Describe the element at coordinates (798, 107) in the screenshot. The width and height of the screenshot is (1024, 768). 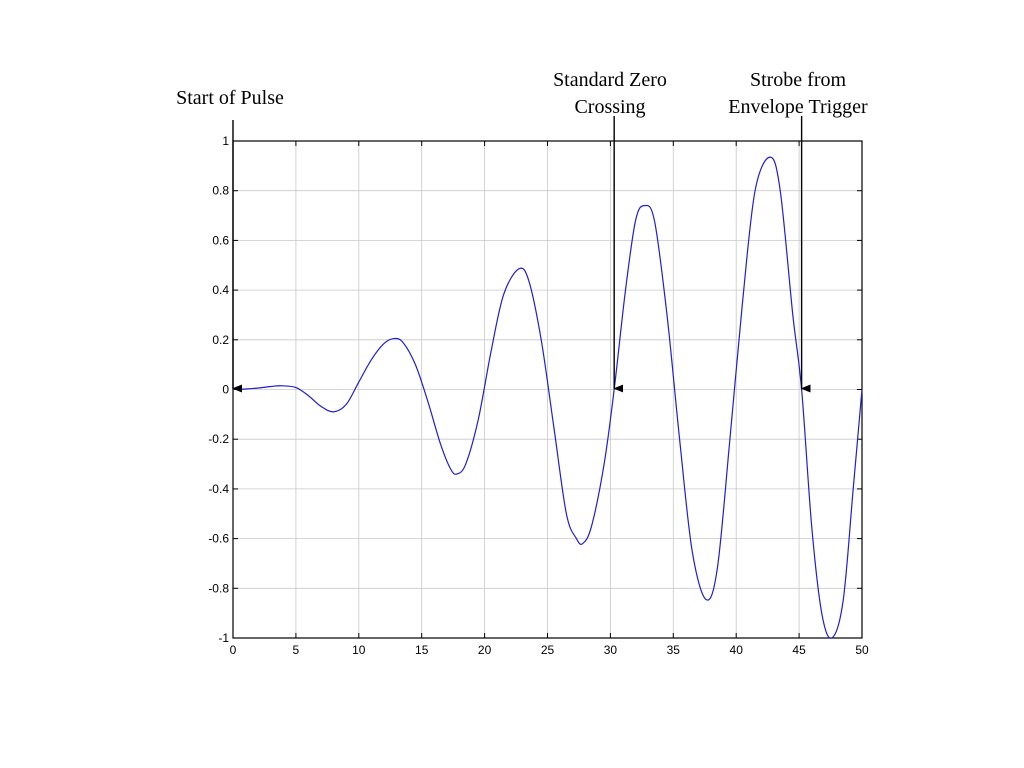
I see `annotation-label: Envelope Trigger` at that location.